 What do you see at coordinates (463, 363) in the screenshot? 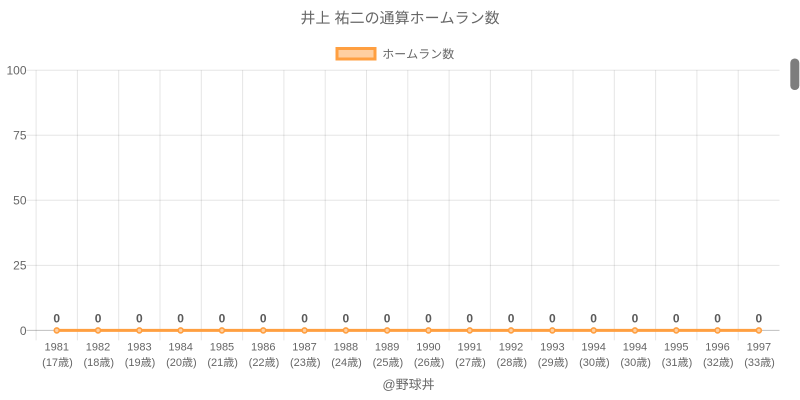
I see `svg-text: (27` at bounding box center [463, 363].